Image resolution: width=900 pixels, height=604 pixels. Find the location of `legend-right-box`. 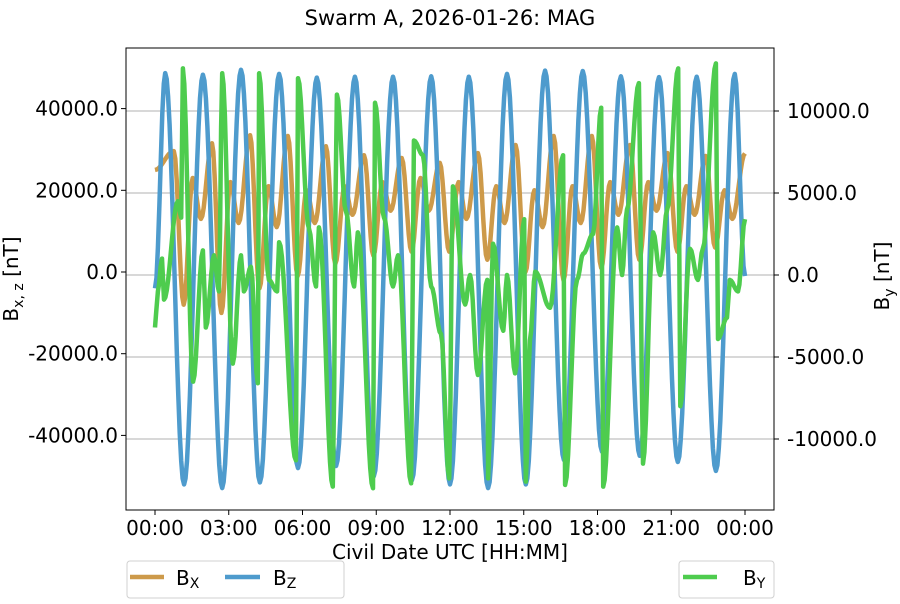

legend-right-box is located at coordinates (726, 579).